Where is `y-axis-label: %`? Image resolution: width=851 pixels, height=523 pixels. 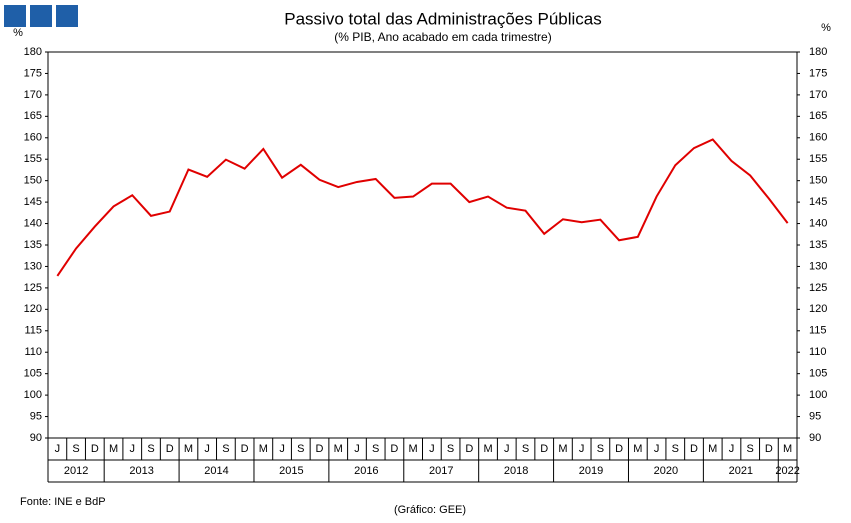 y-axis-label: % is located at coordinates (18, 33).